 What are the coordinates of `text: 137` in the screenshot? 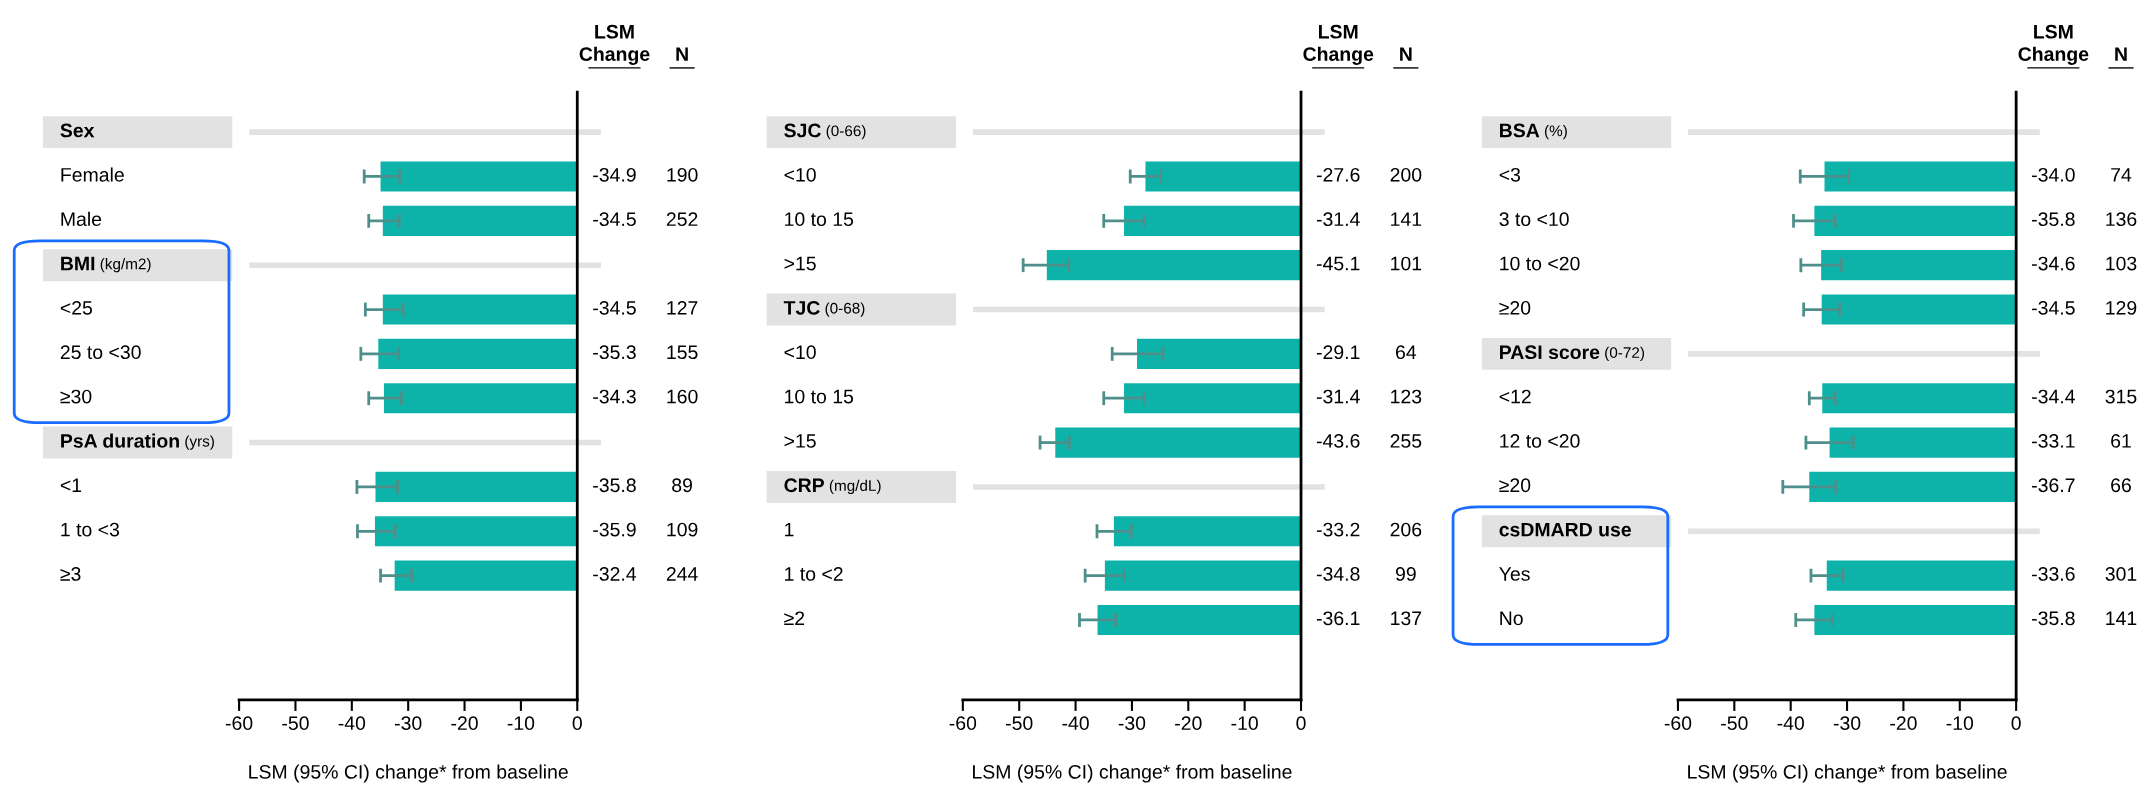 It's located at (1406, 618).